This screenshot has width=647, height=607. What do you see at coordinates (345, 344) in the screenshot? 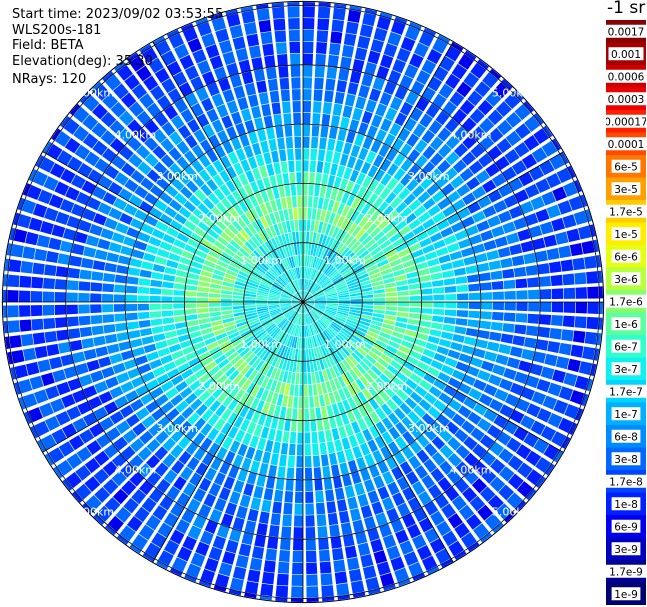
I see `range-label: 1.00km` at bounding box center [345, 344].